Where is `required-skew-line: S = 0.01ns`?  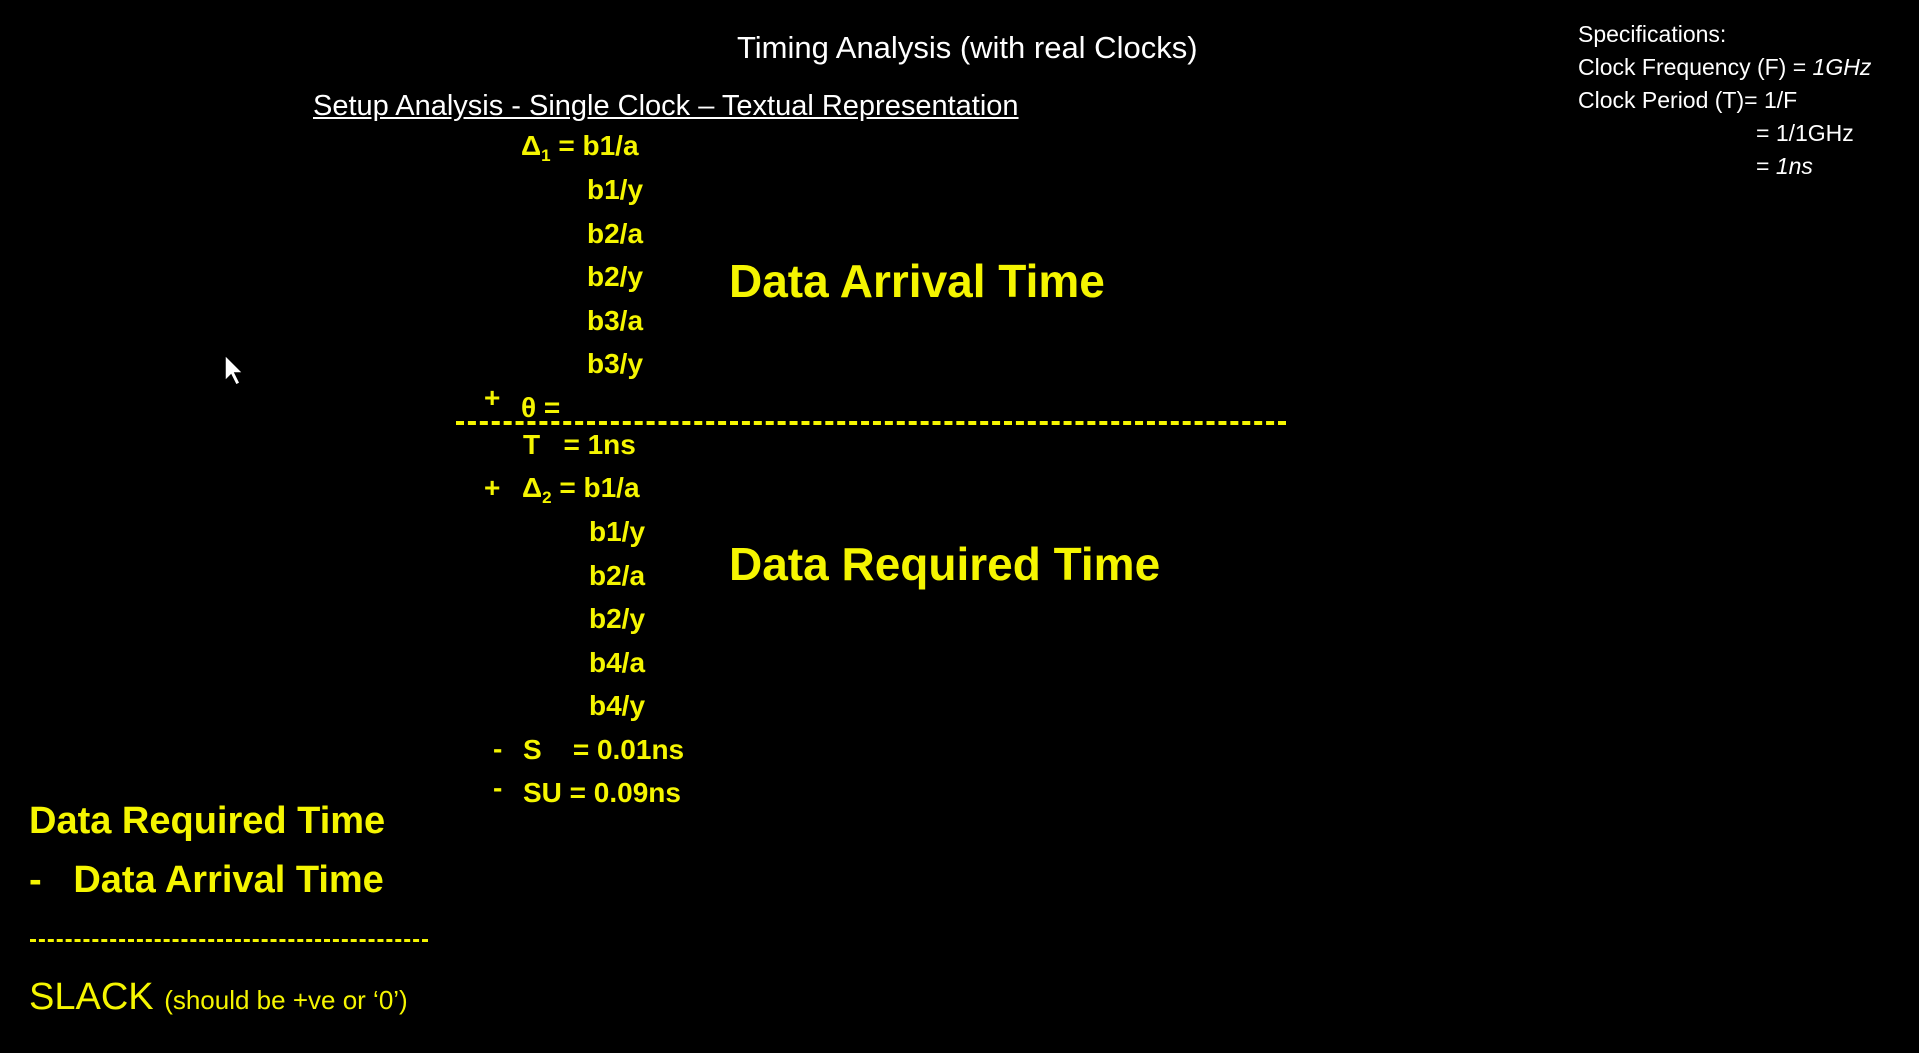
required-skew-line: S = 0.01ns is located at coordinates (604, 749).